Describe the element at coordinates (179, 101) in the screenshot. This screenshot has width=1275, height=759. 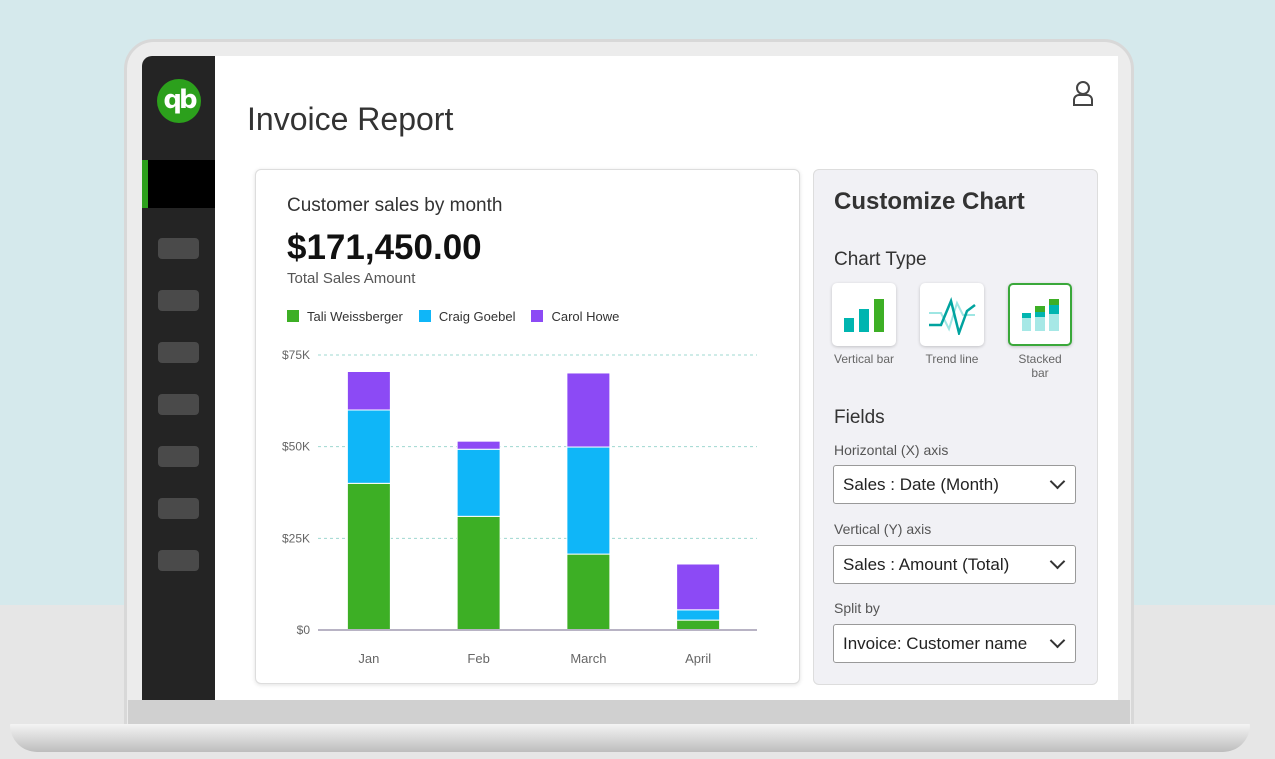
I see `quickbooks-logo: qb` at that location.